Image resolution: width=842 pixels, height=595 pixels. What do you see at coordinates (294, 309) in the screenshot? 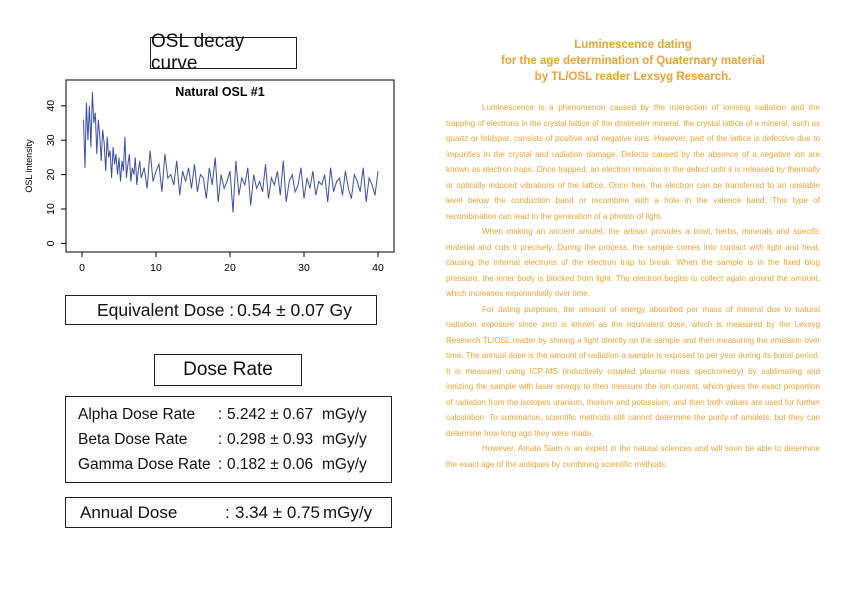
I see `equivalent-dose-value: 0.54 ± 0.07 Gy` at bounding box center [294, 309].